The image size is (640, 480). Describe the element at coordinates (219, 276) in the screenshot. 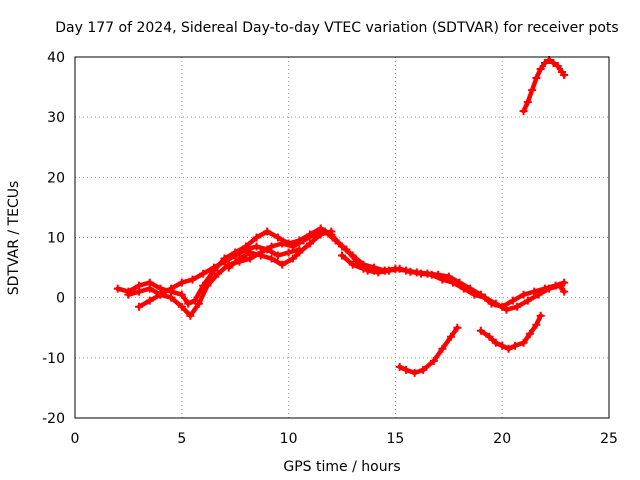

I see `series-line-track-c` at that location.